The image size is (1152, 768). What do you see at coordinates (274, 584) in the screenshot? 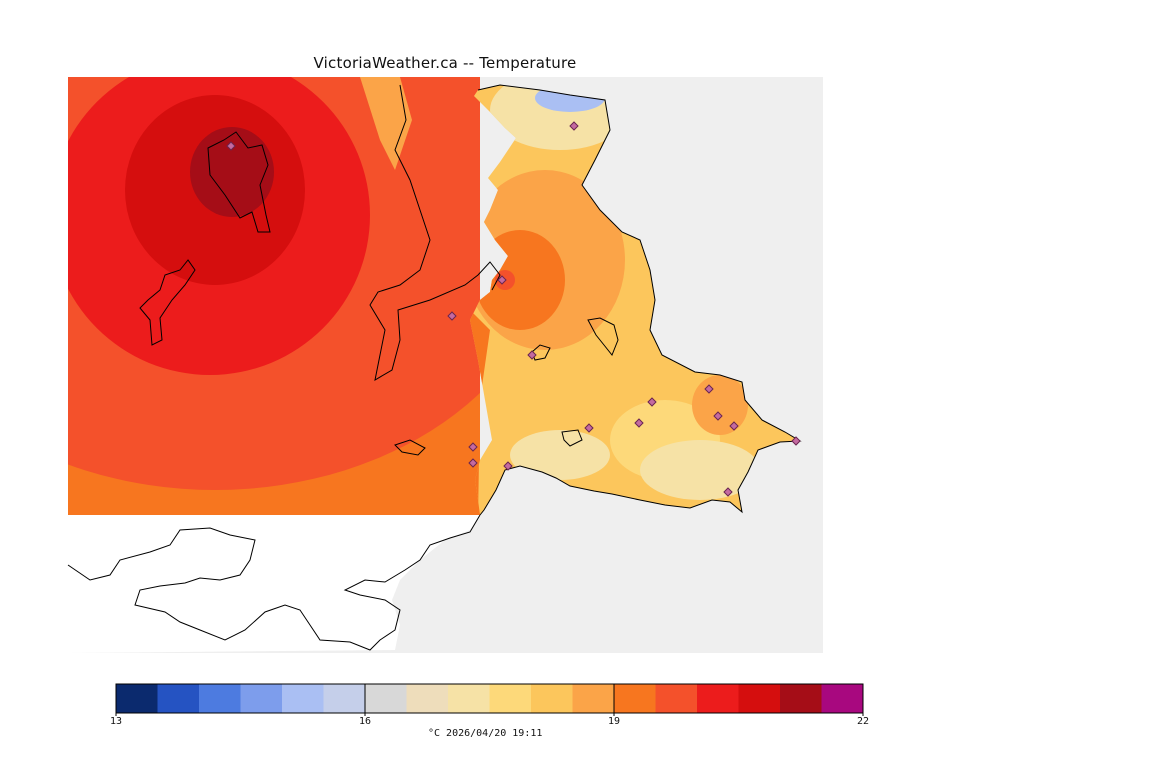
I see `water-region` at bounding box center [274, 584].